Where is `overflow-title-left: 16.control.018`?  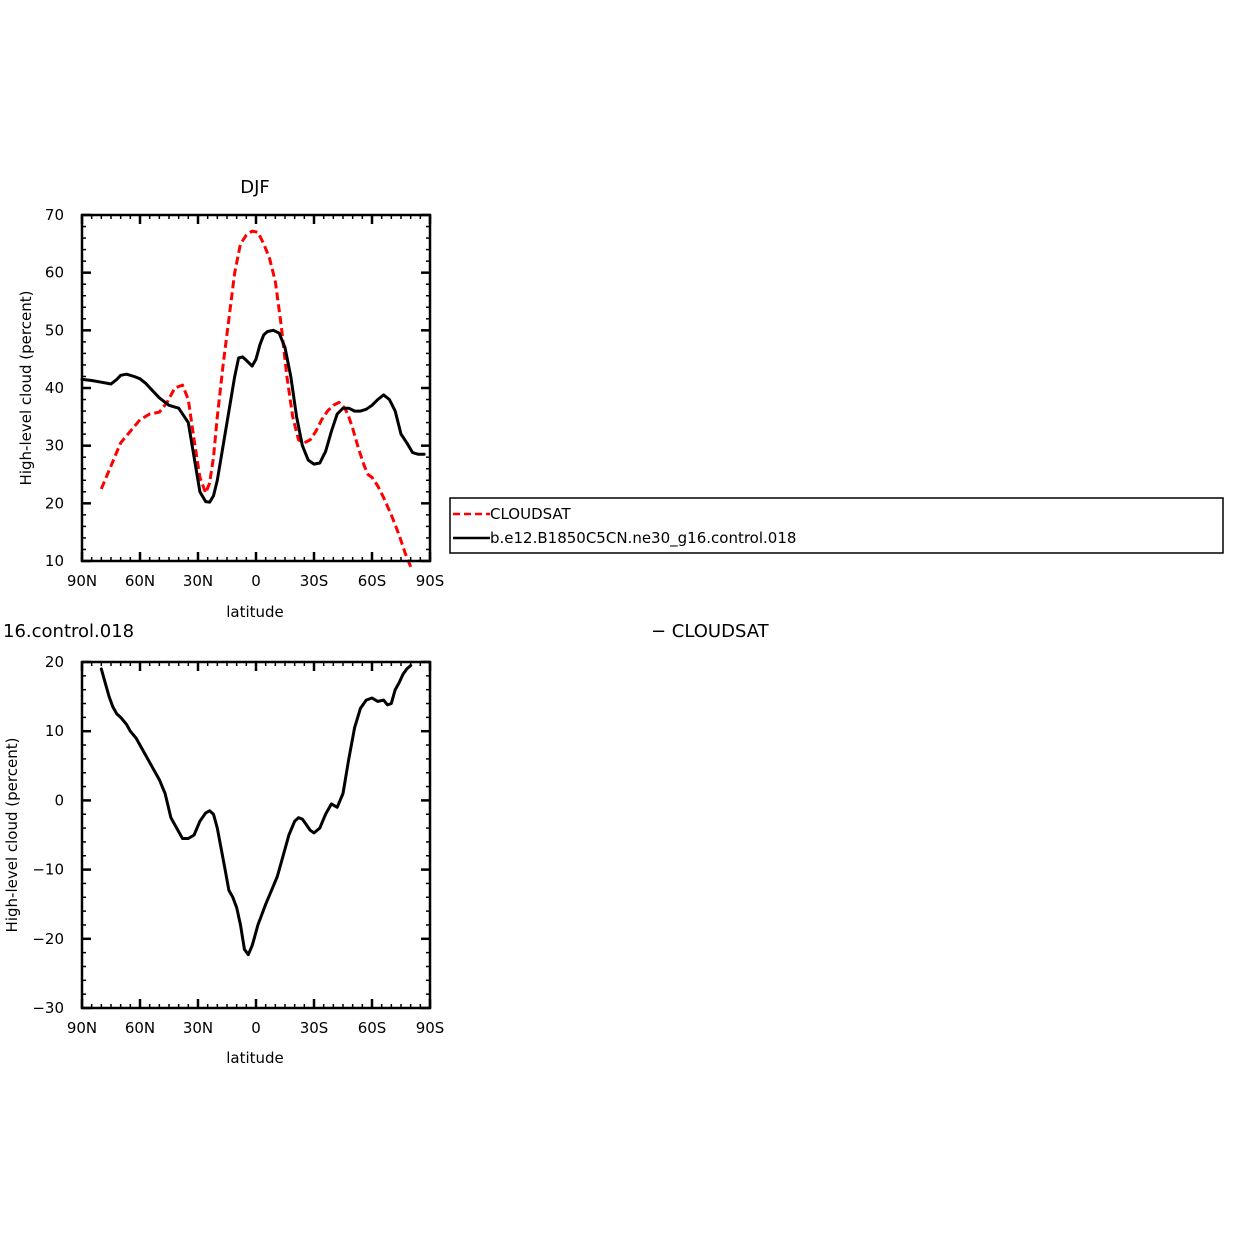 overflow-title-left: 16.control.018 is located at coordinates (68, 631).